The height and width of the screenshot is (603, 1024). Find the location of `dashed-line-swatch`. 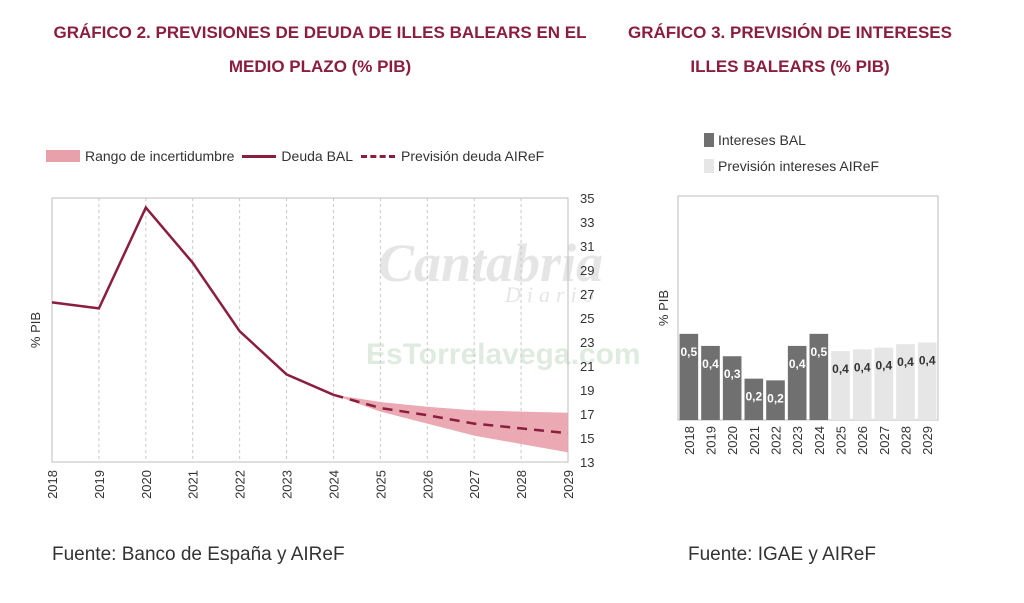

dashed-line-swatch is located at coordinates (378, 156).